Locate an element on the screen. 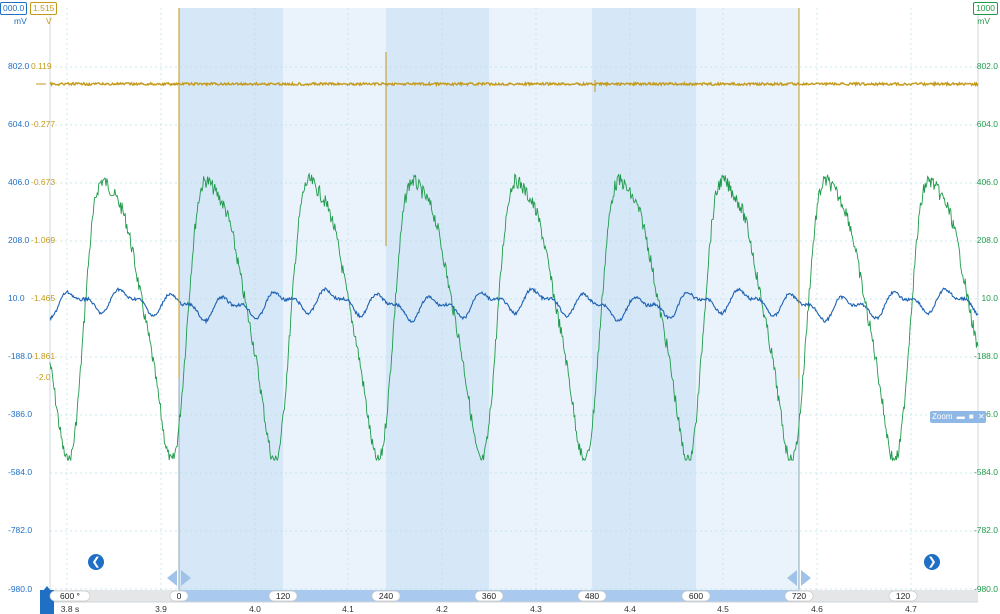 This screenshot has height=614, width=1000. left-yellow-tick: -0.277 is located at coordinates (43, 124).